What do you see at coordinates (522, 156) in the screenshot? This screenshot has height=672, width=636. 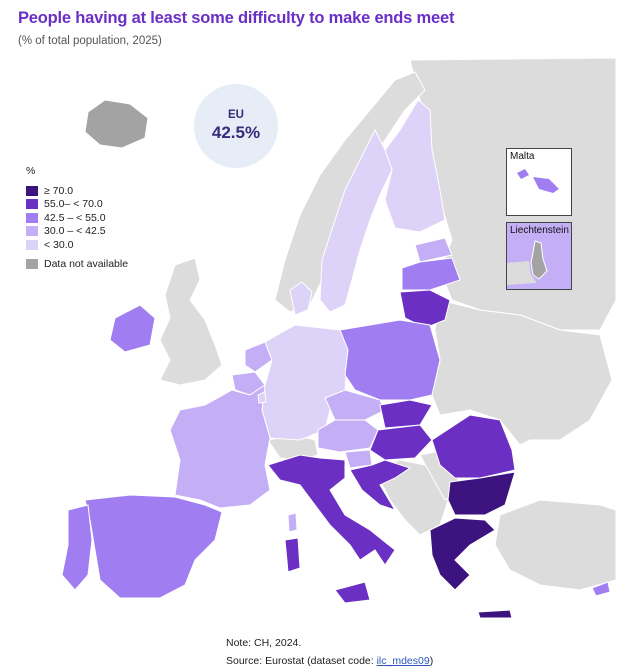 I see `malta-inset-label: Malta` at bounding box center [522, 156].